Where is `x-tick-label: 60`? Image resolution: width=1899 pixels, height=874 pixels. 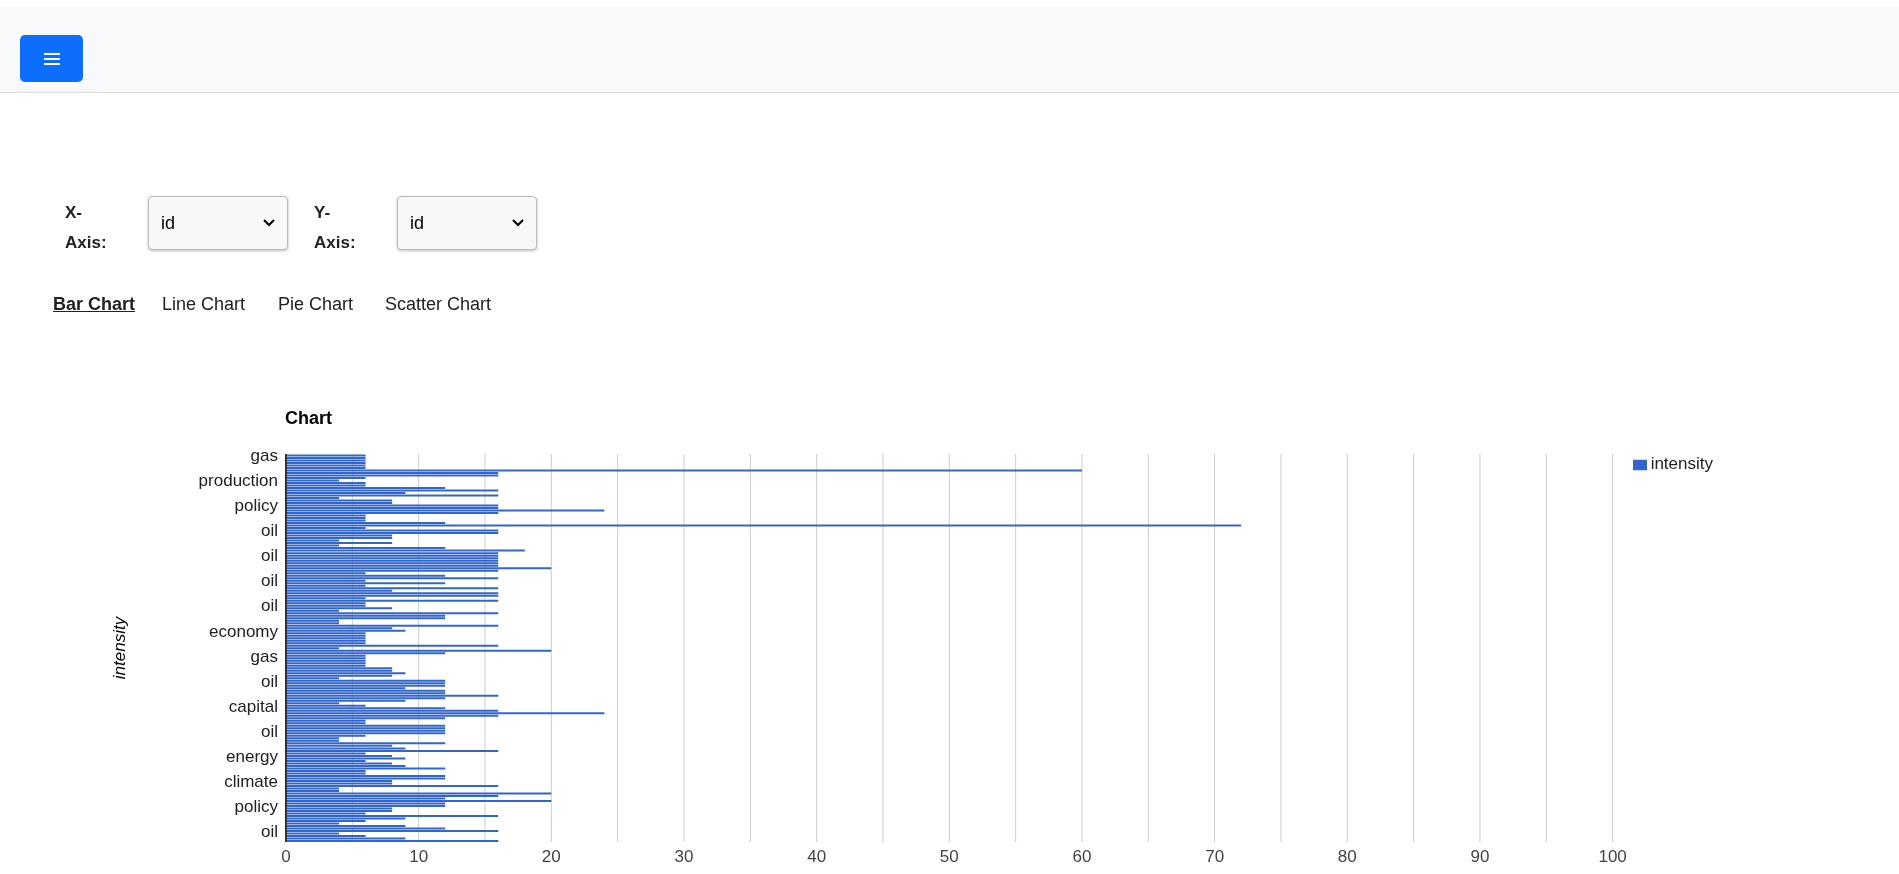 x-tick-label: 60 is located at coordinates (1082, 857).